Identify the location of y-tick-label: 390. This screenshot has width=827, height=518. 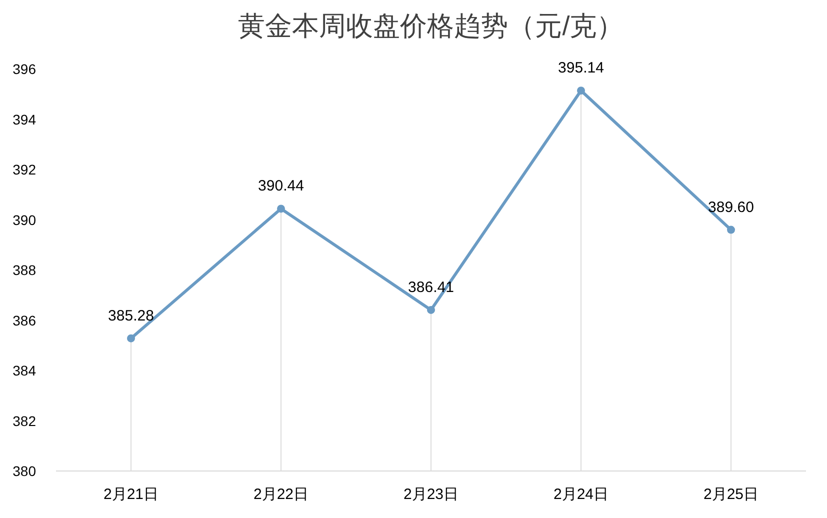
(24, 220).